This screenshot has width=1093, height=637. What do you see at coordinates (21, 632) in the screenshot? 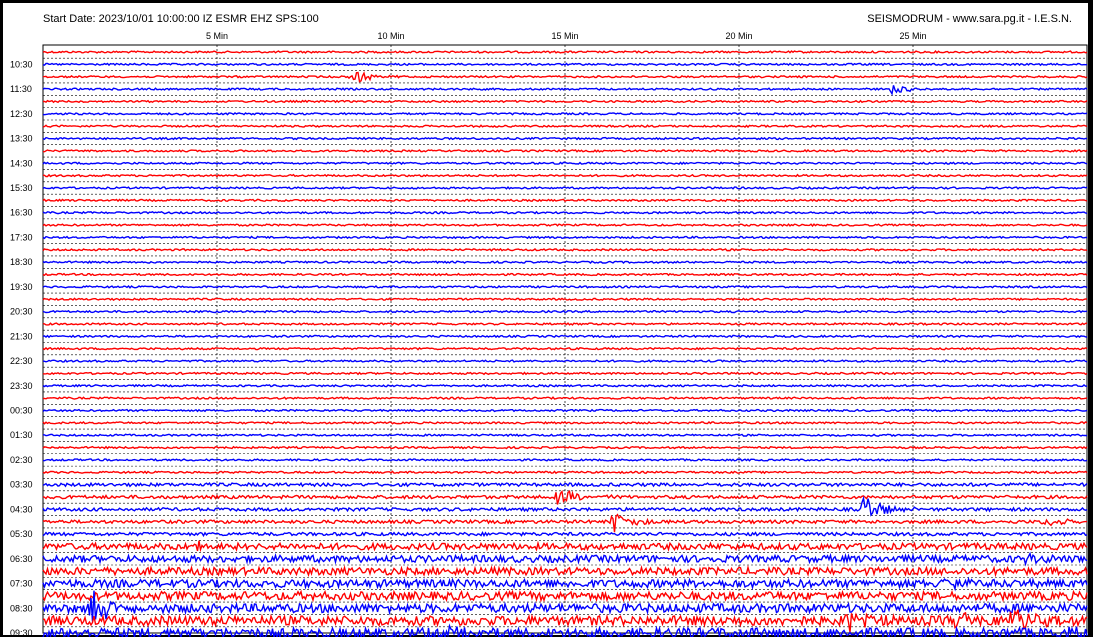
I see `time-label: 09:30` at bounding box center [21, 632].